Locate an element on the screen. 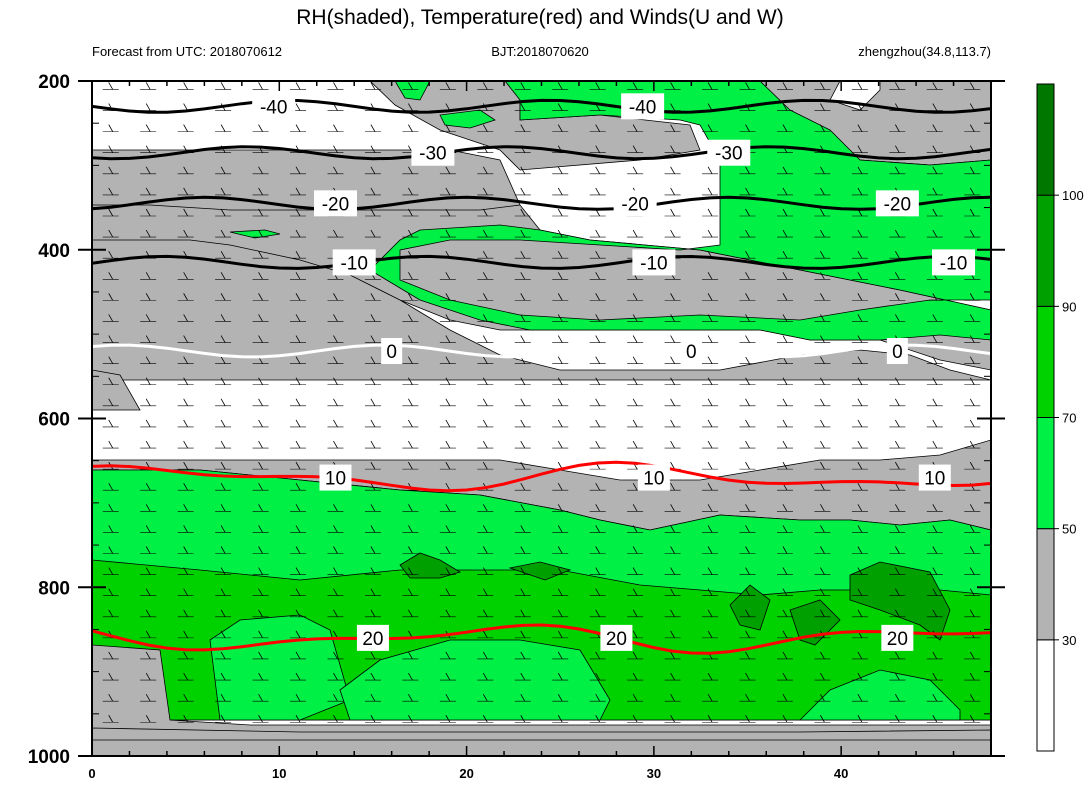 This screenshot has width=1087, height=806. colorbar-label: 50 is located at coordinates (1069, 529).